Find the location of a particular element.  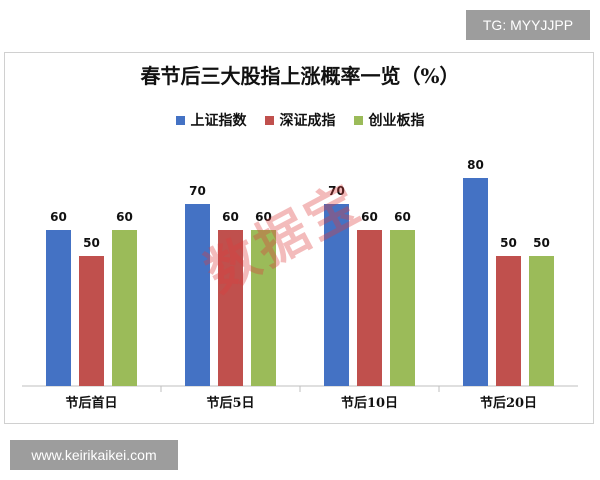

chart-title: 春节后三大股指上涨概率一览（%） is located at coordinates (300, 76).